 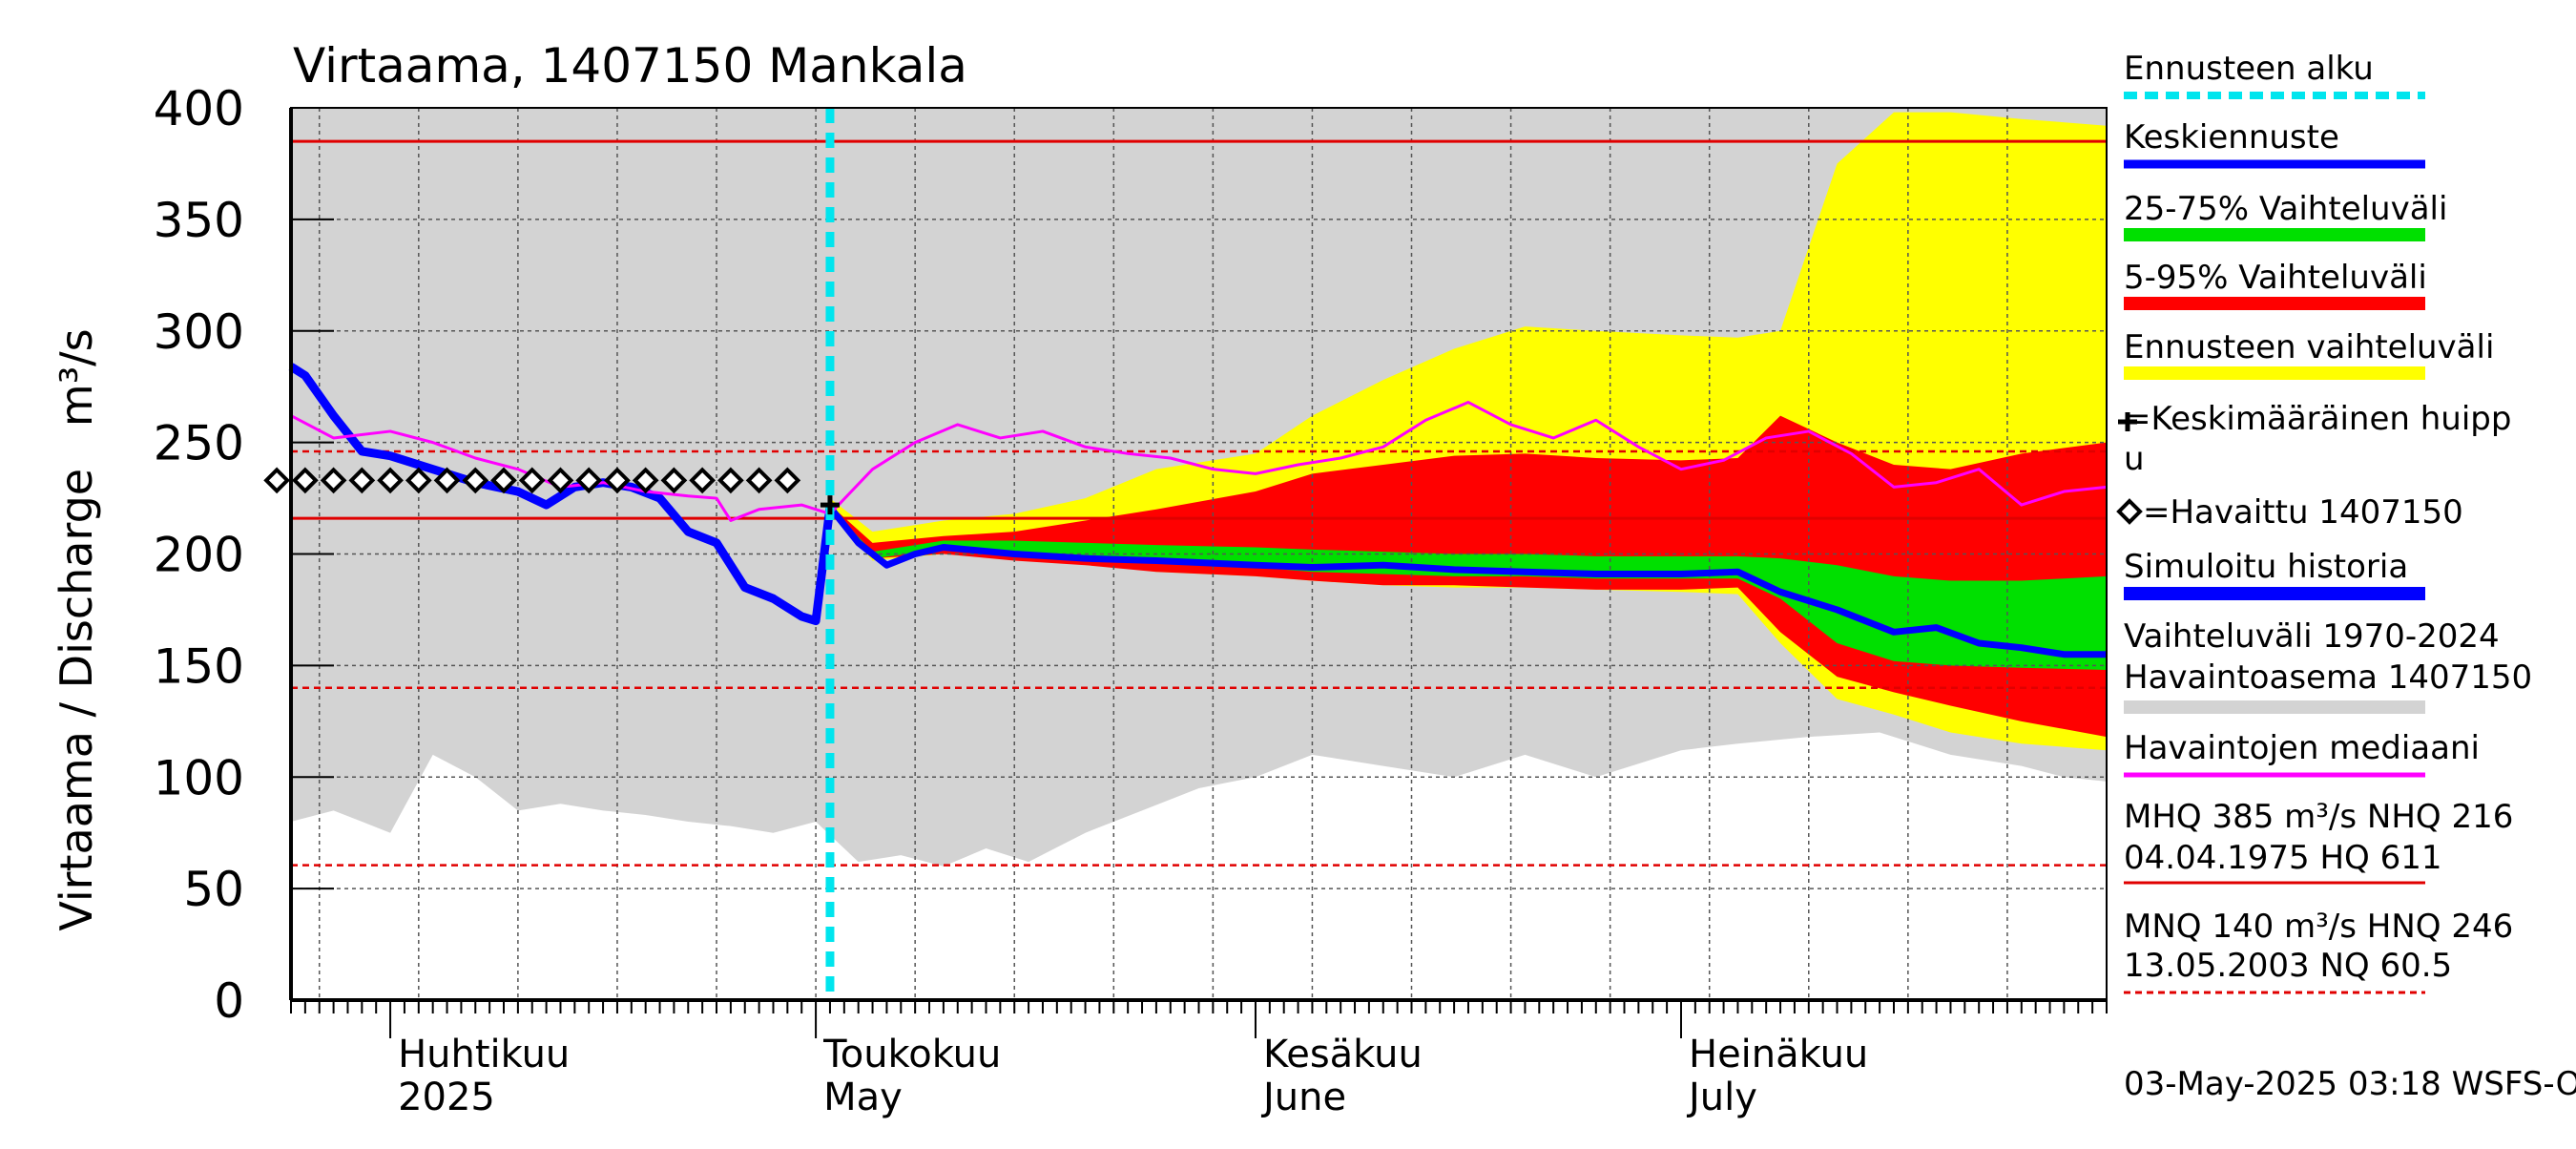 I want to click on legend-label: Havaintojen mediaani, so click(x=2302, y=748).